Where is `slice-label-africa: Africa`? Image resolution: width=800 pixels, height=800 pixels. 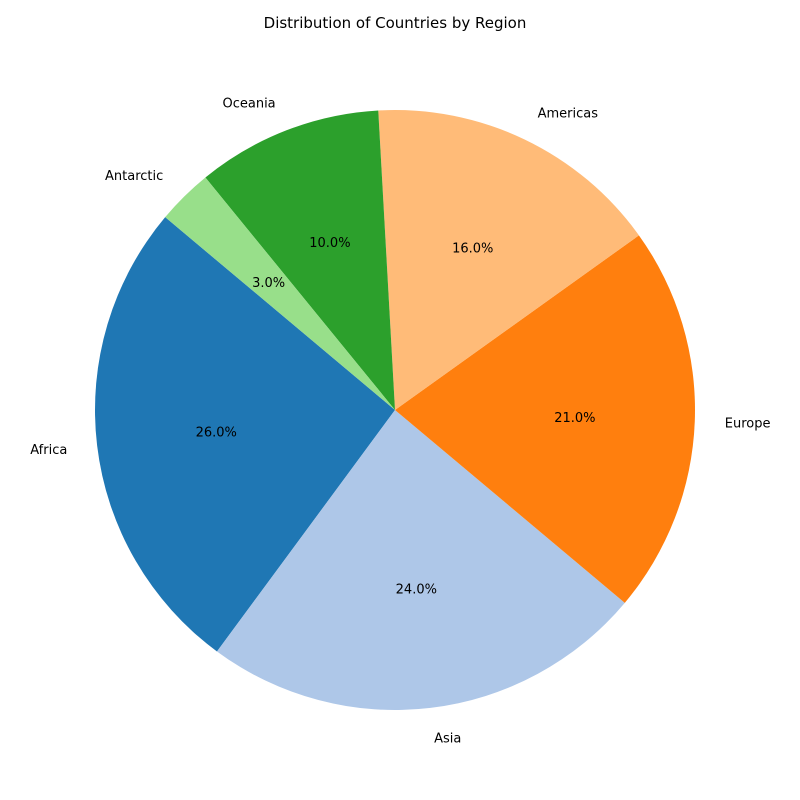
slice-label-africa: Africa is located at coordinates (48, 450).